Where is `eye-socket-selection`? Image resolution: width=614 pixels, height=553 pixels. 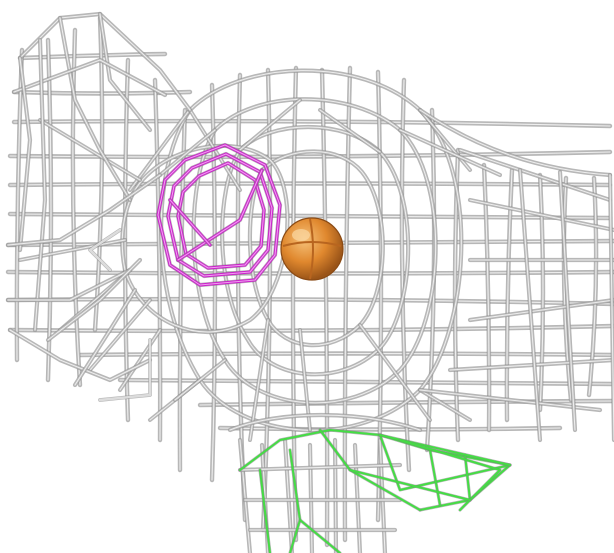
eye-socket-selection is located at coordinates (219, 215).